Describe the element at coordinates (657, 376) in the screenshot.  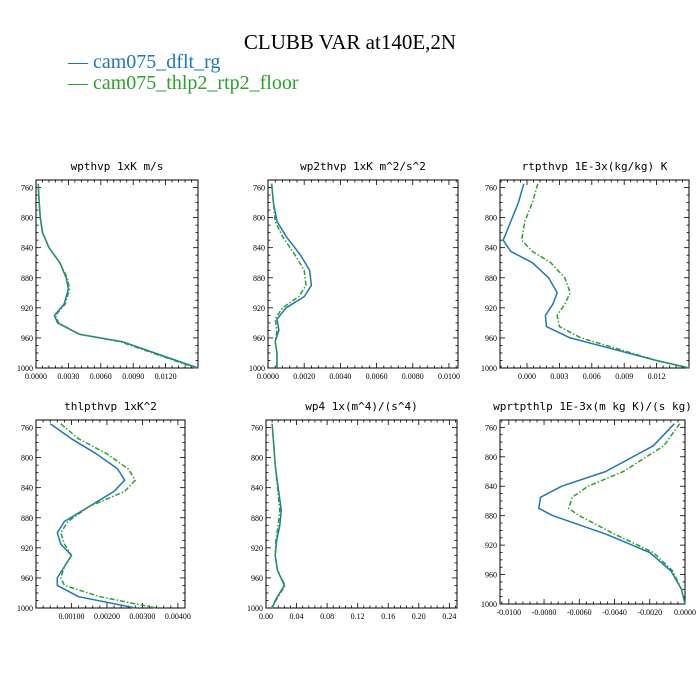
I see `x-tick-label: 0.012` at that location.